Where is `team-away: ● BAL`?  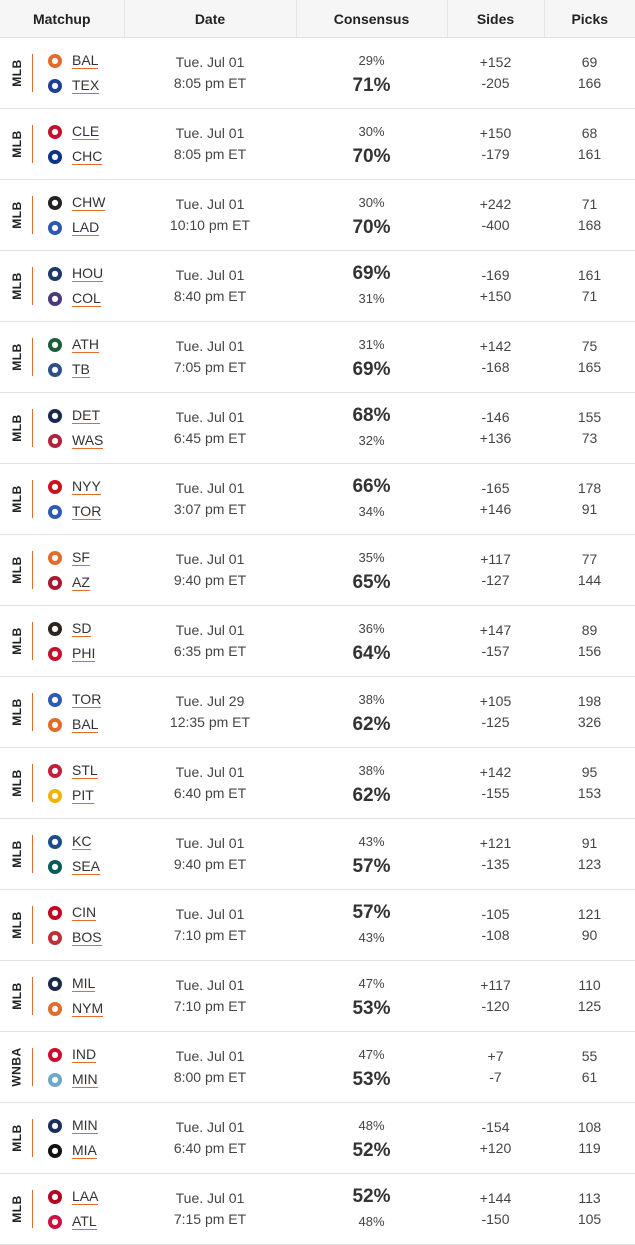
team-away: ● BAL is located at coordinates (73, 60).